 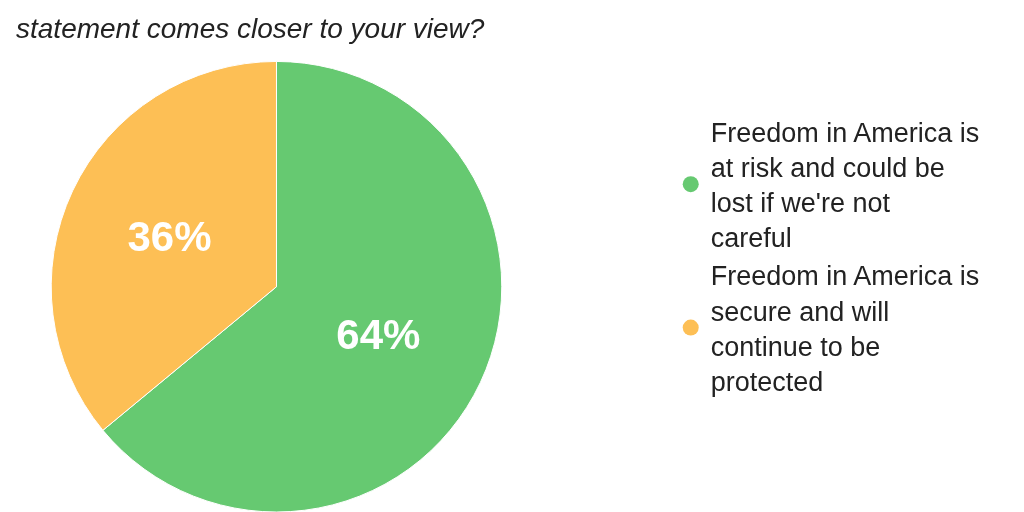 I want to click on legend-label: Freedom in America is at risk and could be lost if we're not careful, so click(x=845, y=186).